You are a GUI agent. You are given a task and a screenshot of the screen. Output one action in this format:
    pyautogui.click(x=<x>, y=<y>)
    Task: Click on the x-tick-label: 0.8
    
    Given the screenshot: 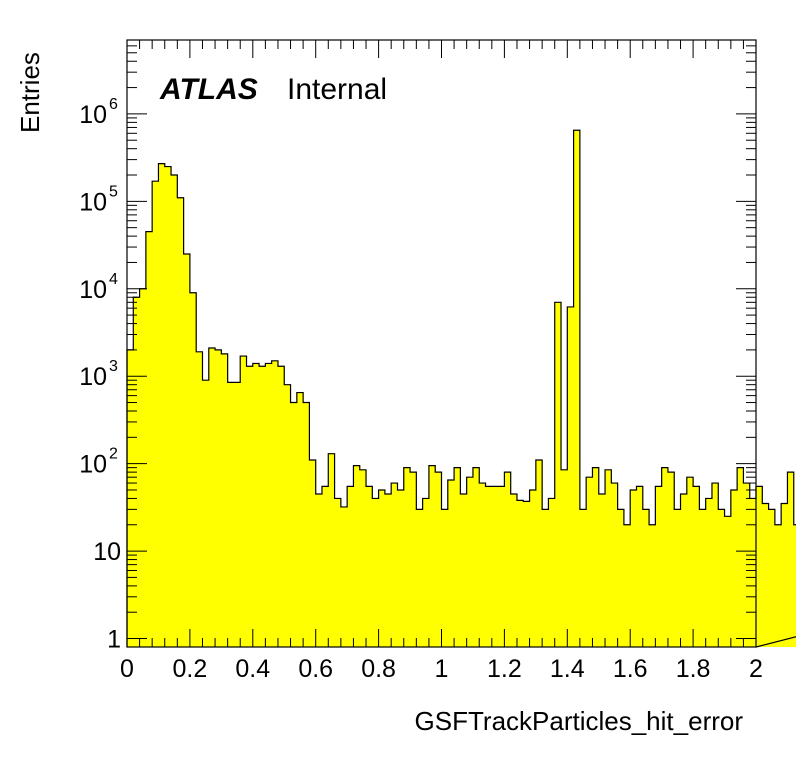 What is the action you would take?
    pyautogui.click(x=378, y=669)
    